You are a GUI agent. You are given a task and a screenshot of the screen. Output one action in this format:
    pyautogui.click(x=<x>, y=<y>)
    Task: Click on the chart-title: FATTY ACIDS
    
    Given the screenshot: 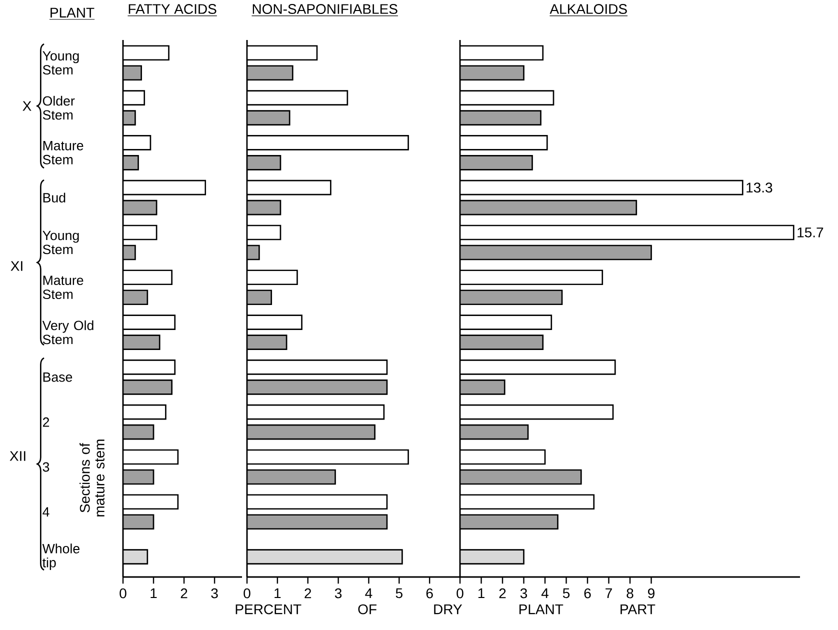 What is the action you would take?
    pyautogui.click(x=172, y=9)
    